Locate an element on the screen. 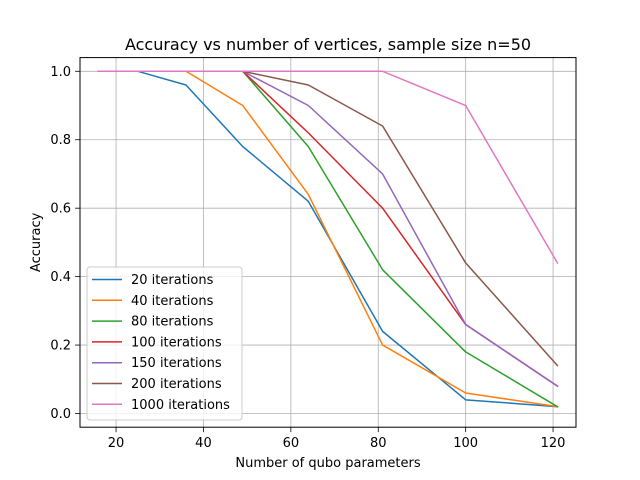 Image resolution: width=640 pixels, height=480 pixels. x-tick-label: 80 is located at coordinates (378, 443).